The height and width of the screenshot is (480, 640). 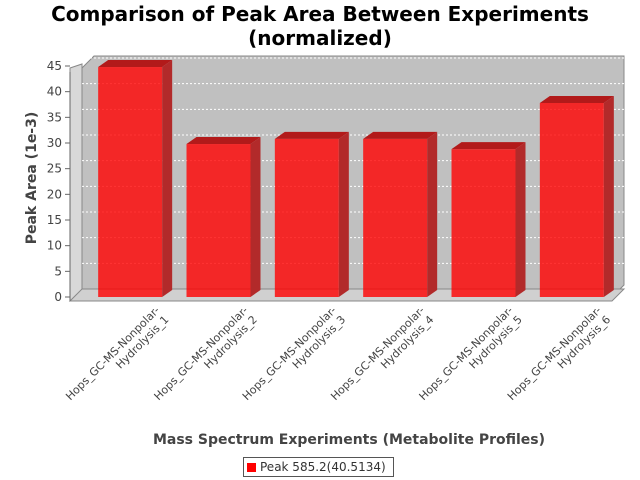 I want to click on y-tick-label: 10, so click(x=54, y=246).